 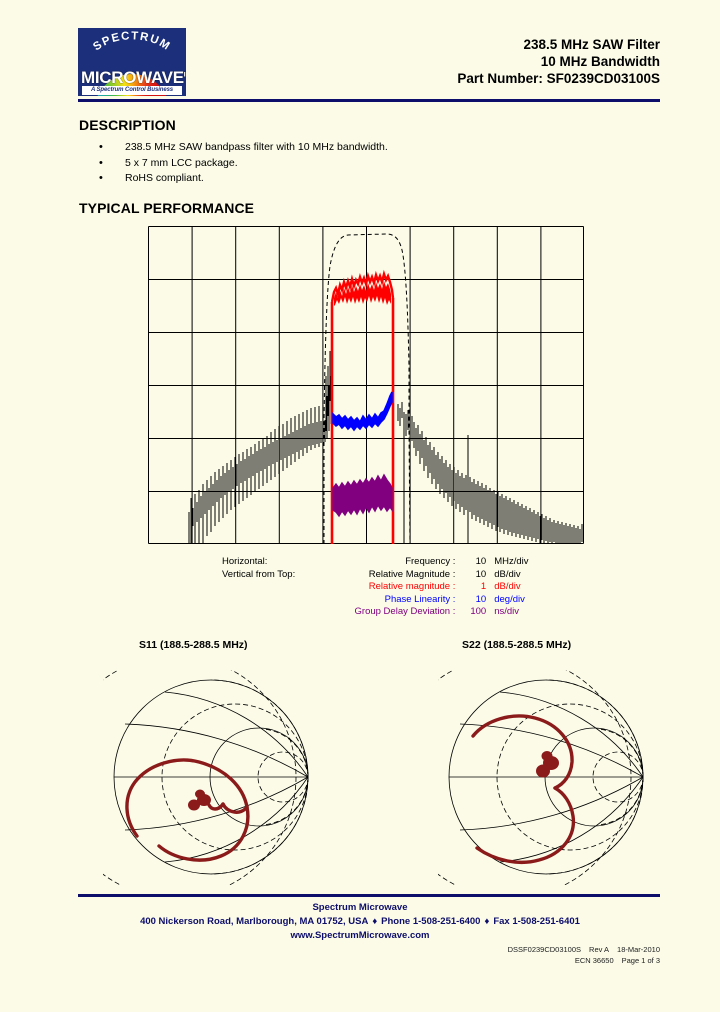 What do you see at coordinates (330, 949) in the screenshot?
I see `docmeta-line-1: DSSF0239CD03100S Rev A 18-Mar-2010` at bounding box center [330, 949].